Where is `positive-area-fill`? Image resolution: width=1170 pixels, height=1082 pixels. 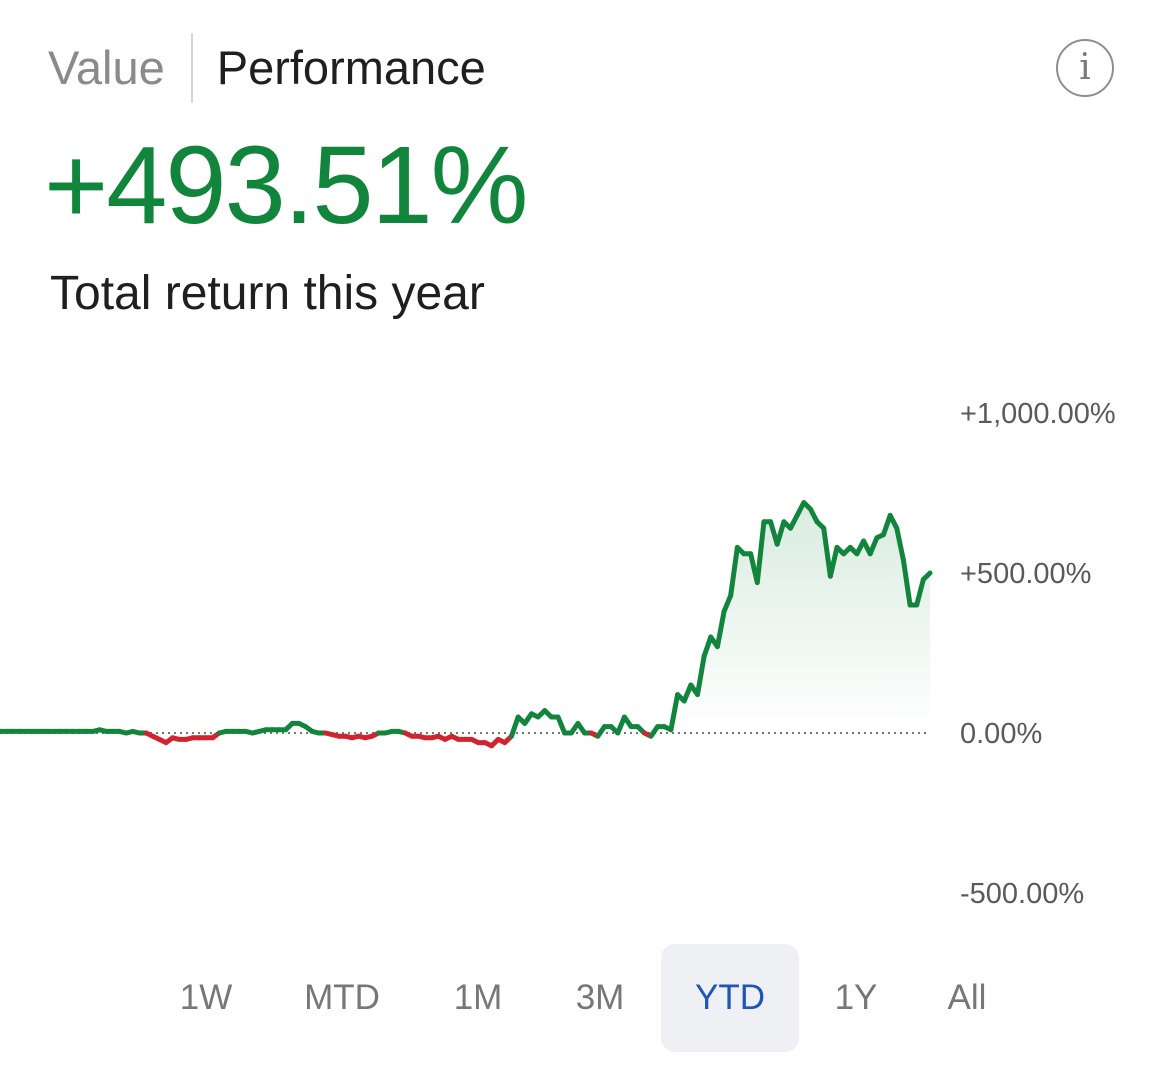
positive-area-fill is located at coordinates (720, 617).